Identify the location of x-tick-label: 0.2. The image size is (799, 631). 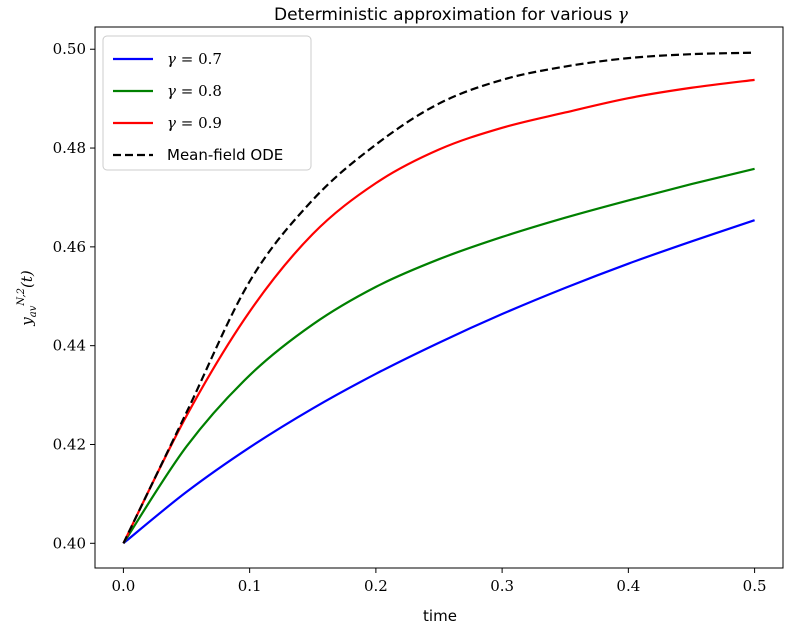
(376, 586).